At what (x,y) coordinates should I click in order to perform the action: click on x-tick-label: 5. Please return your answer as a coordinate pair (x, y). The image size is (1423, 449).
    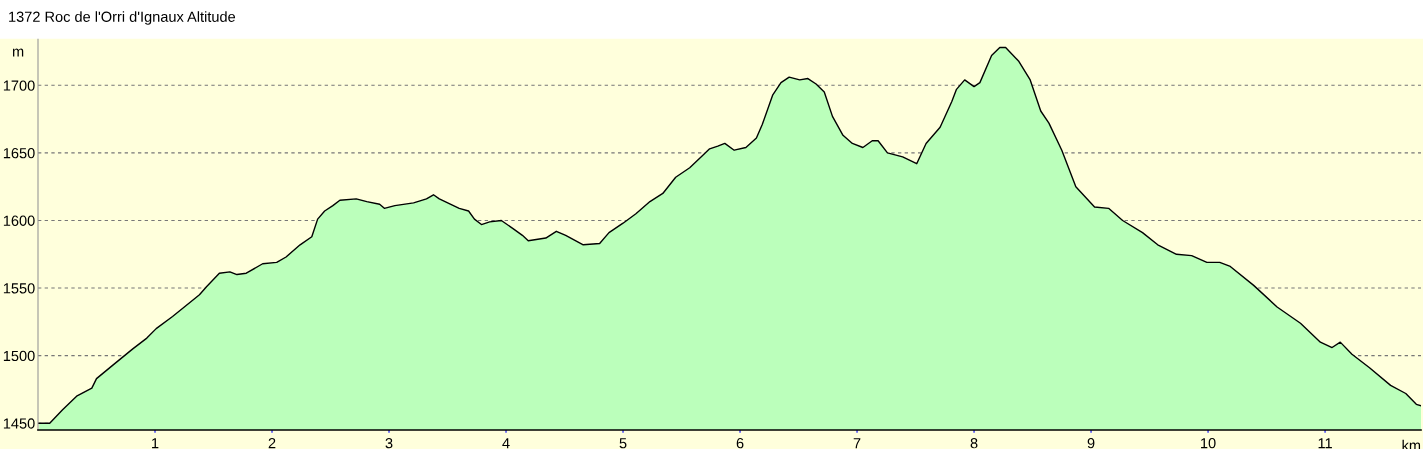
    Looking at the image, I should click on (623, 443).